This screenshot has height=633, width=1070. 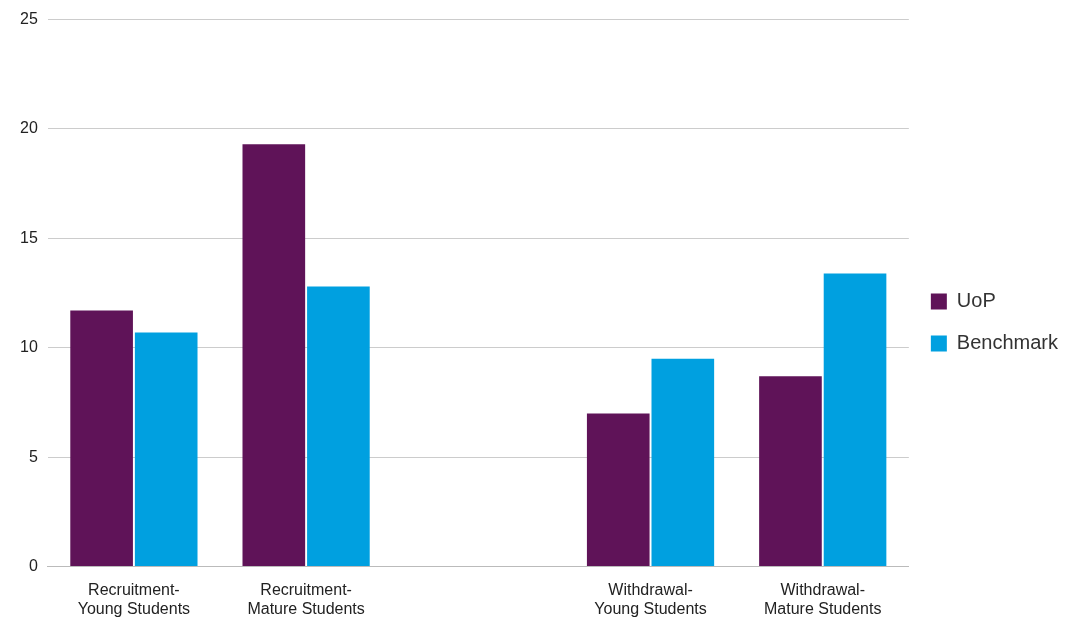 What do you see at coordinates (1007, 342) in the screenshot?
I see `legend-label: Benchmark` at bounding box center [1007, 342].